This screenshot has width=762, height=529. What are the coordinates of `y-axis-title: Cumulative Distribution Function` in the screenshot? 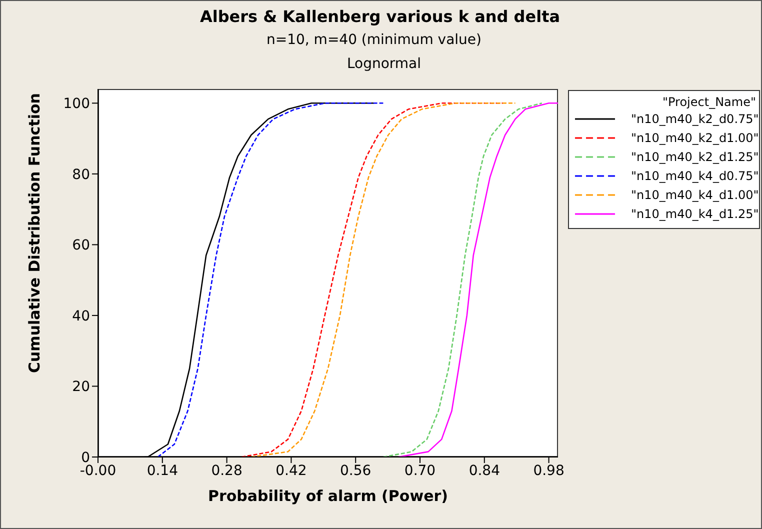 It's located at (34, 233).